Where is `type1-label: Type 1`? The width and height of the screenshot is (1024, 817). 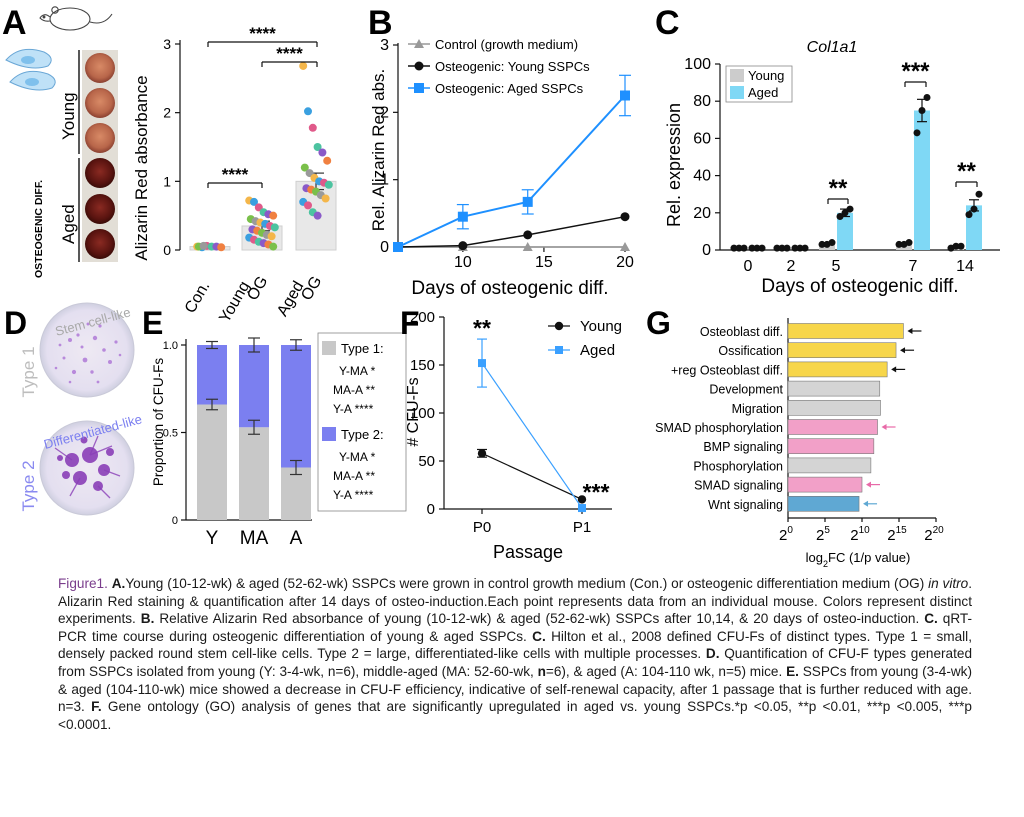
type1-label: Type 1 is located at coordinates (28, 371).